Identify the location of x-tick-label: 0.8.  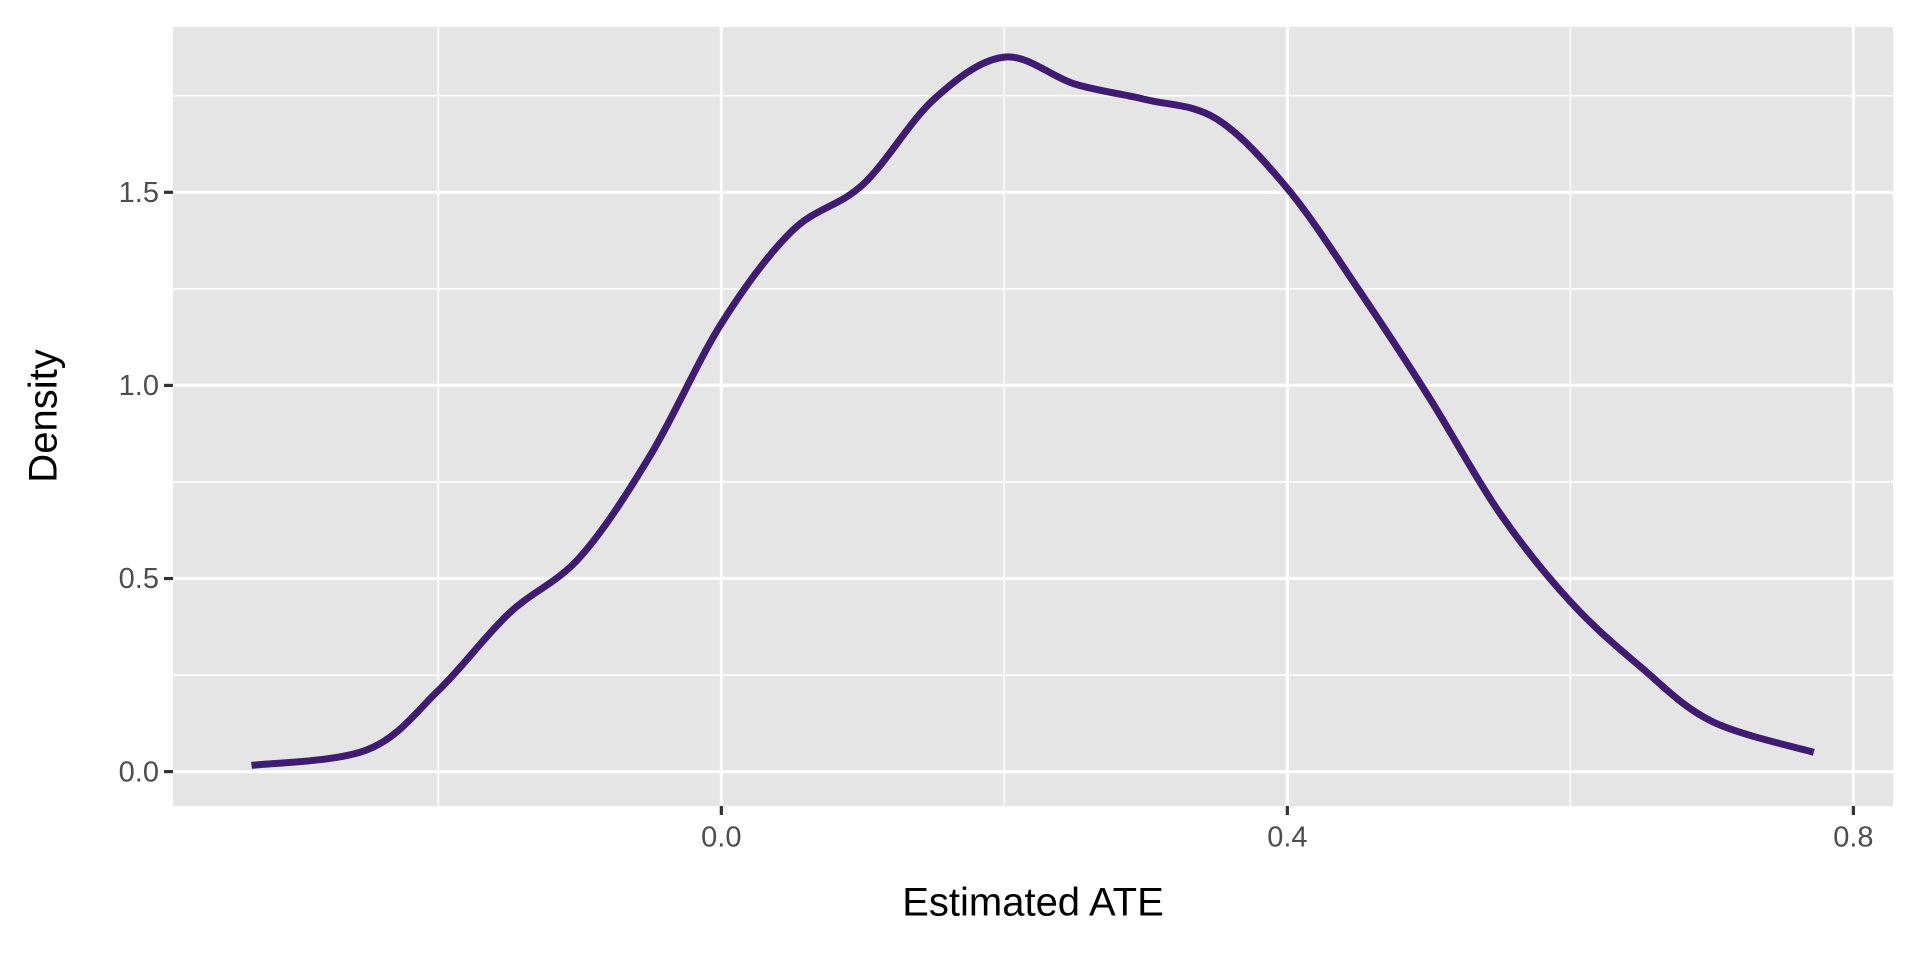
(1853, 838).